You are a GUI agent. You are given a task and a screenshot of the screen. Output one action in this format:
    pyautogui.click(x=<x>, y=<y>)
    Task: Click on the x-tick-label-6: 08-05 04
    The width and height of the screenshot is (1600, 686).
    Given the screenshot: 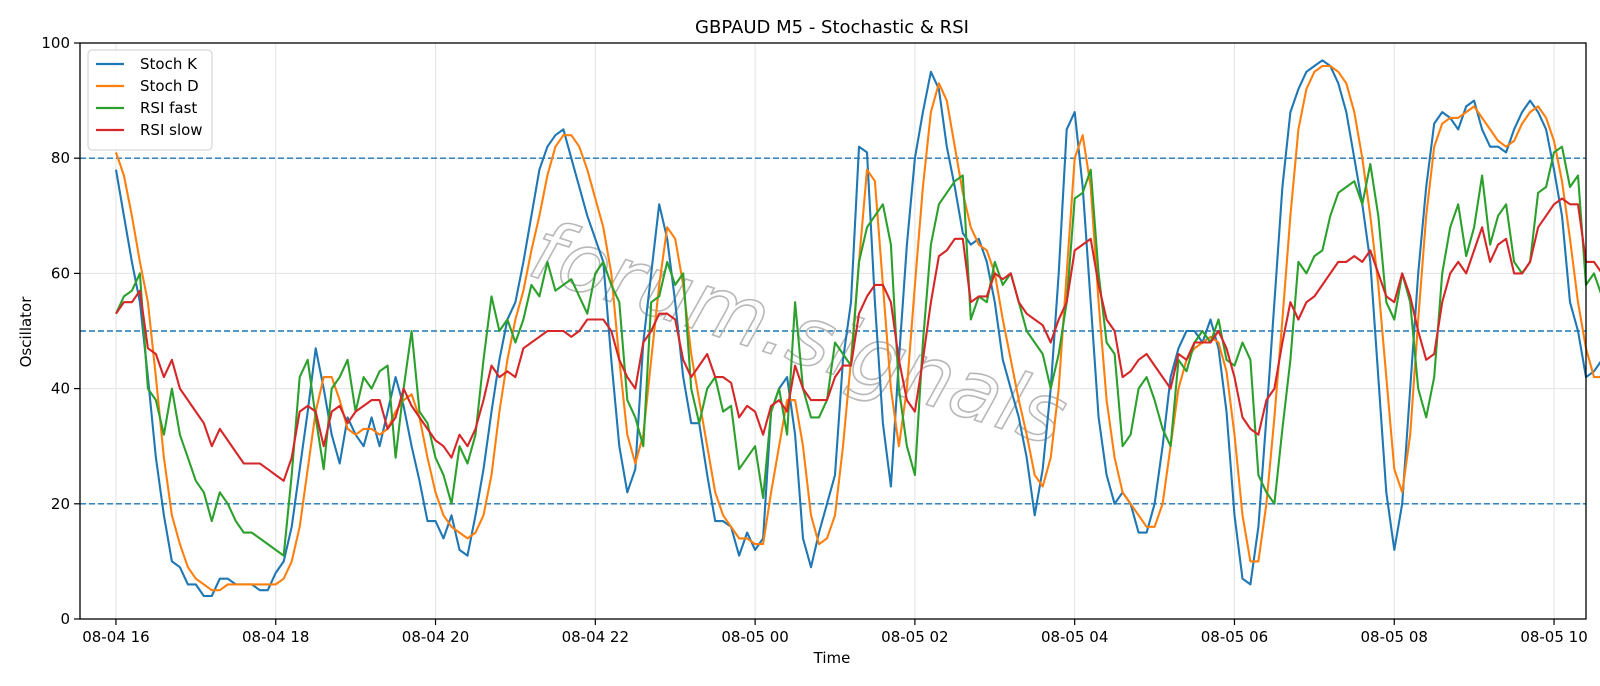 What is the action you would take?
    pyautogui.click(x=1074, y=637)
    